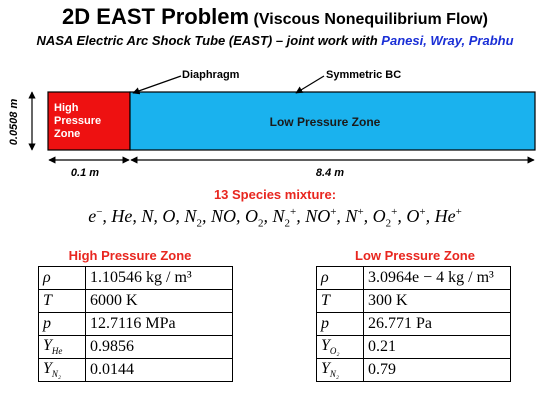 The height and width of the screenshot is (403, 550). Describe the element at coordinates (135, 347) in the screenshot. I see `table-row: YHe 0.9856` at that location.